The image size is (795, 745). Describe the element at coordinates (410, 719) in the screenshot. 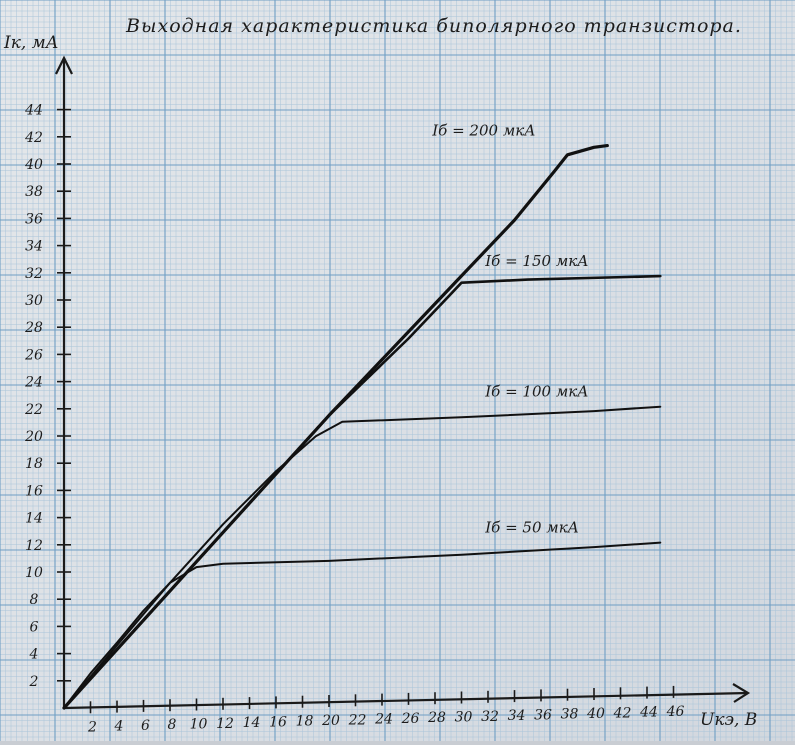

I see `x-tick-label: 26` at that location.